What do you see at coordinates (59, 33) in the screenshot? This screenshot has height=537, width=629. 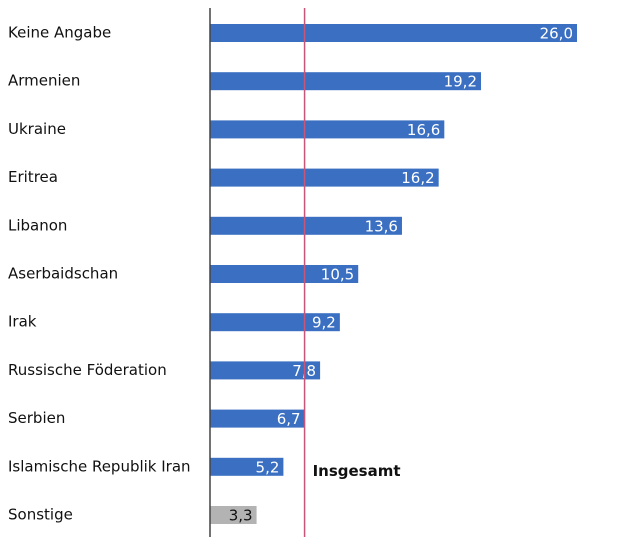 I see `category-label: Keine Angabe` at bounding box center [59, 33].